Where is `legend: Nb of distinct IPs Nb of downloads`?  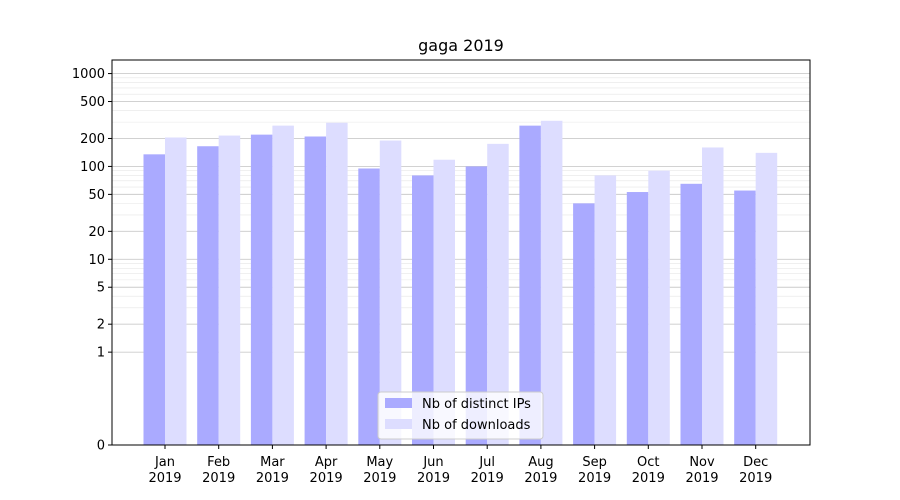 legend: Nb of distinct IPs Nb of downloads is located at coordinates (460, 415).